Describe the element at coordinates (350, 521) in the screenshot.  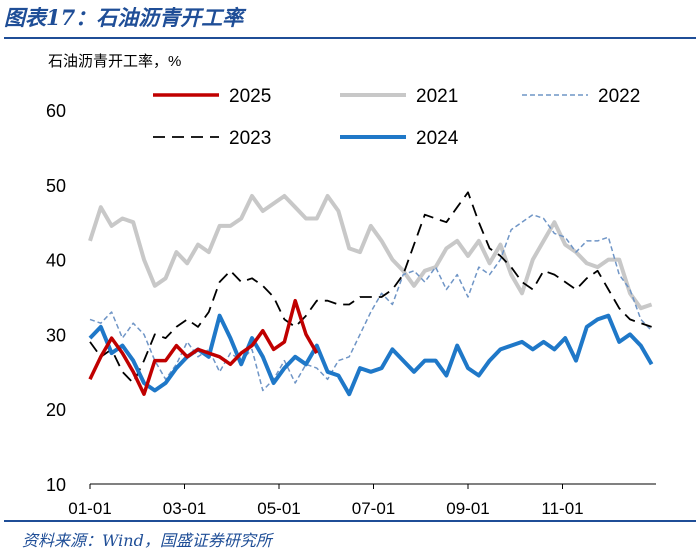
I see `source-rule` at that location.